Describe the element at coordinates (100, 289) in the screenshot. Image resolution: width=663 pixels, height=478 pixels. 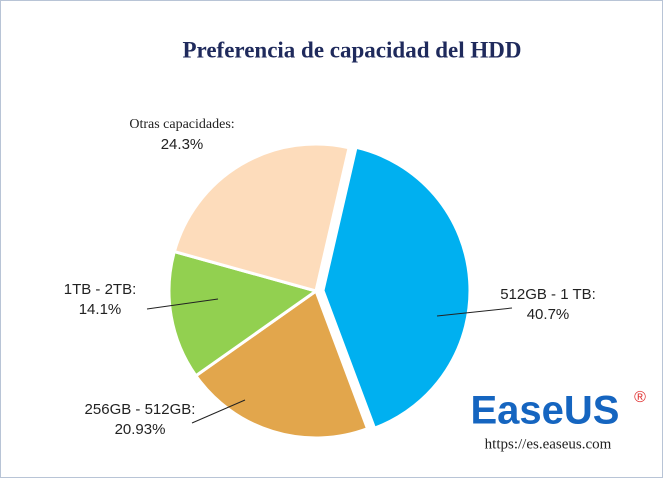
I see `slice-label: 1TB - 2TB:` at that location.